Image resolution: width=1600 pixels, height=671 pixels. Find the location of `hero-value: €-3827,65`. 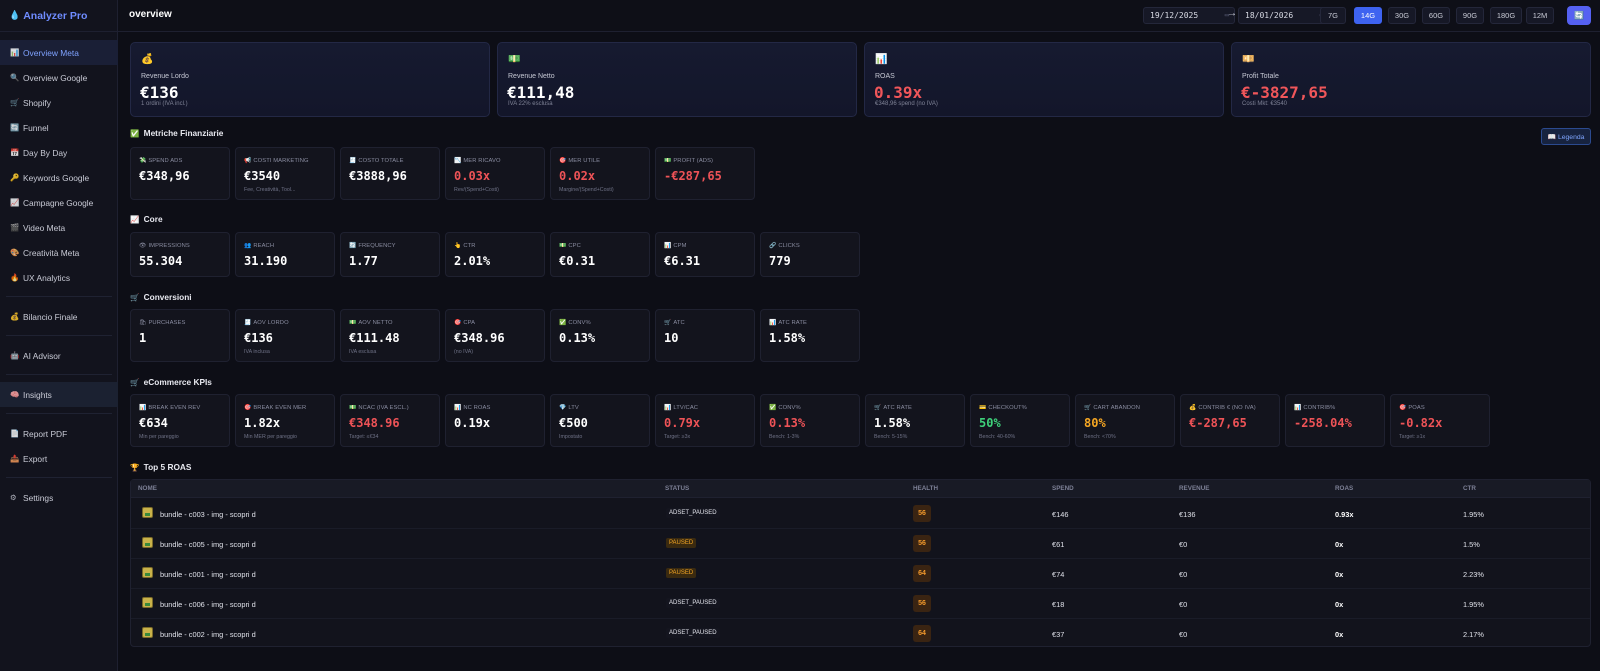

hero-value: €-3827,65 is located at coordinates (1284, 92).